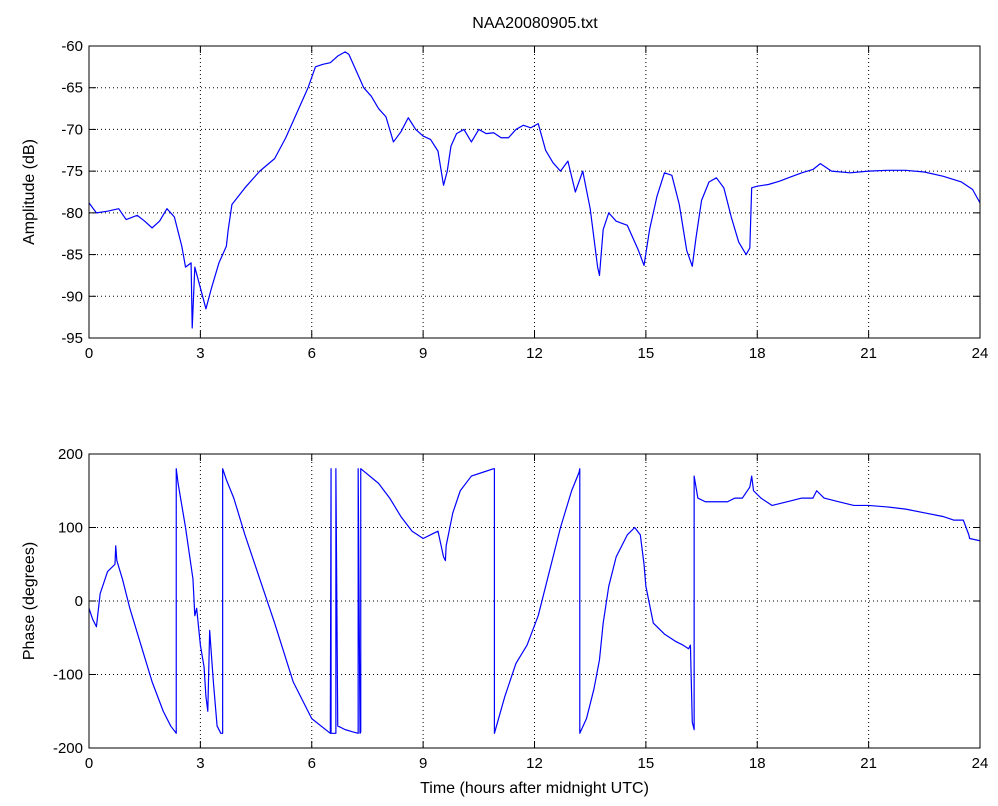 Image resolution: width=998 pixels, height=806 pixels. I want to click on phase-x-tick-label: 9, so click(423, 763).